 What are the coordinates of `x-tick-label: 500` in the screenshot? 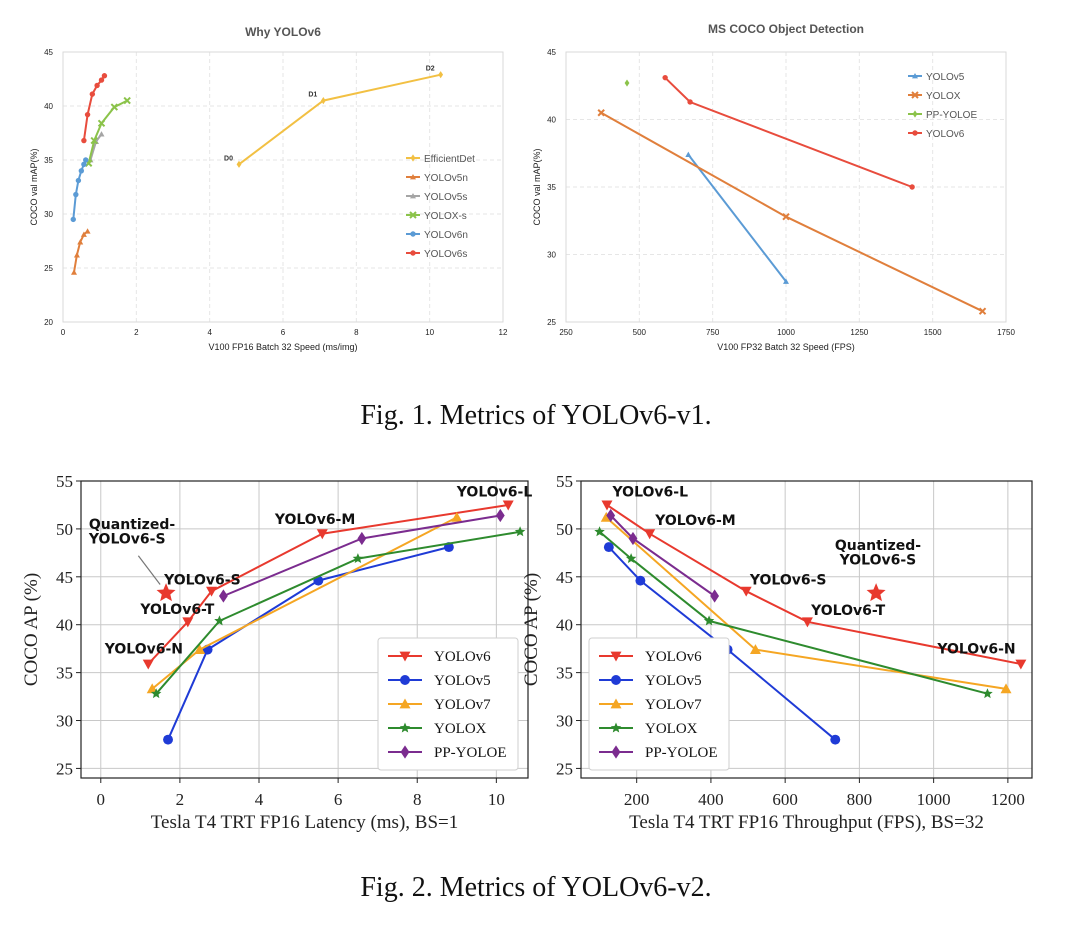 It's located at (640, 332).